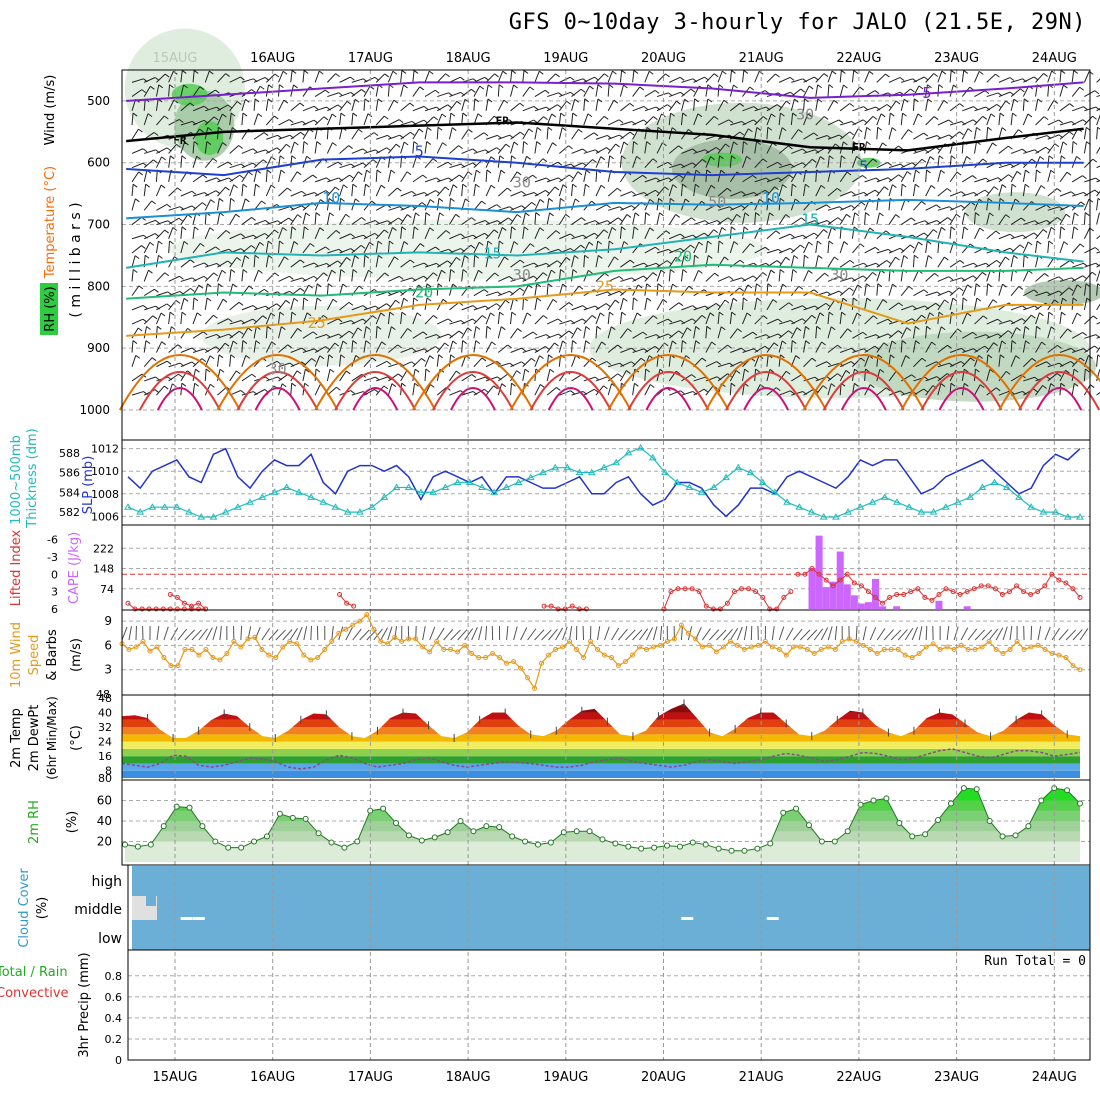  What do you see at coordinates (74, 568) in the screenshot?
I see `cape-axis-label: CAPE (J/kg)` at bounding box center [74, 568].